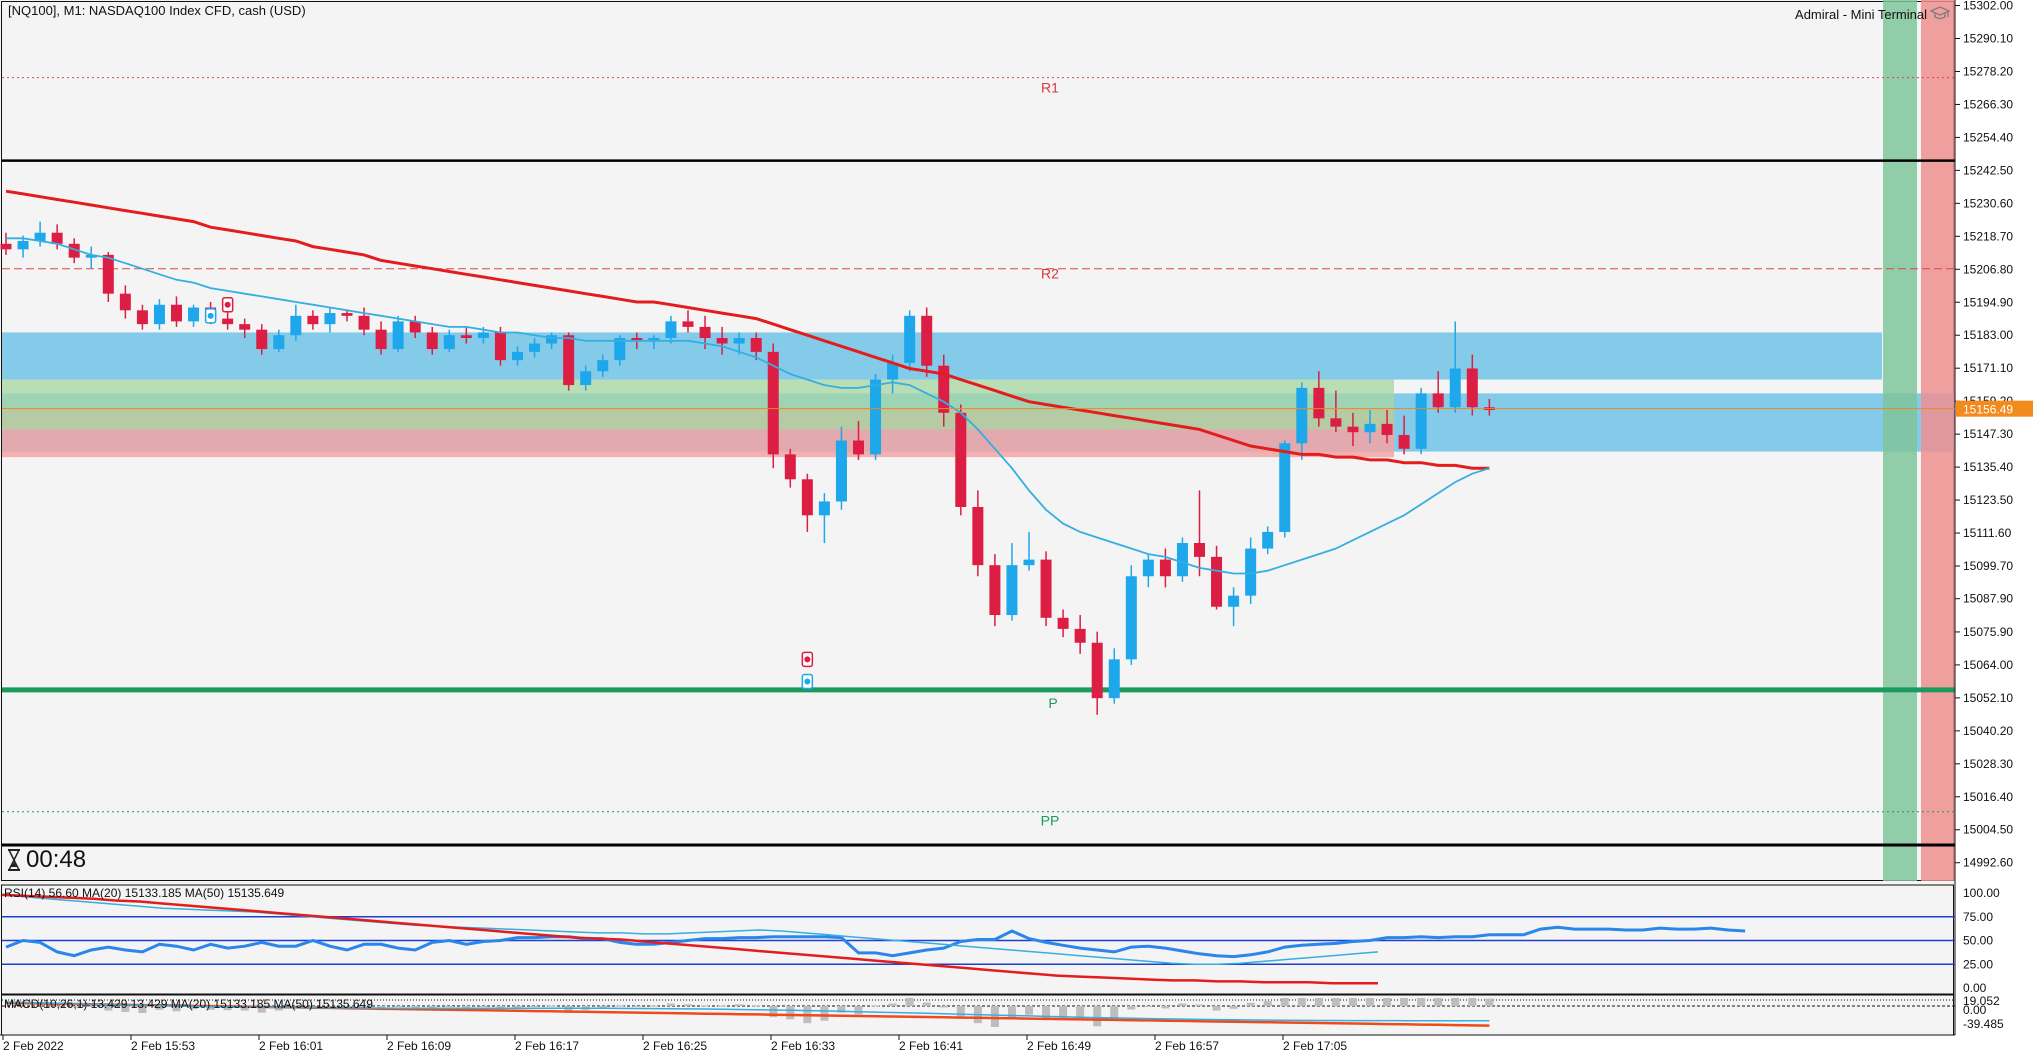  Describe the element at coordinates (419, 1046) in the screenshot. I see `time-tick-label: 2 Feb 16:09` at that location.